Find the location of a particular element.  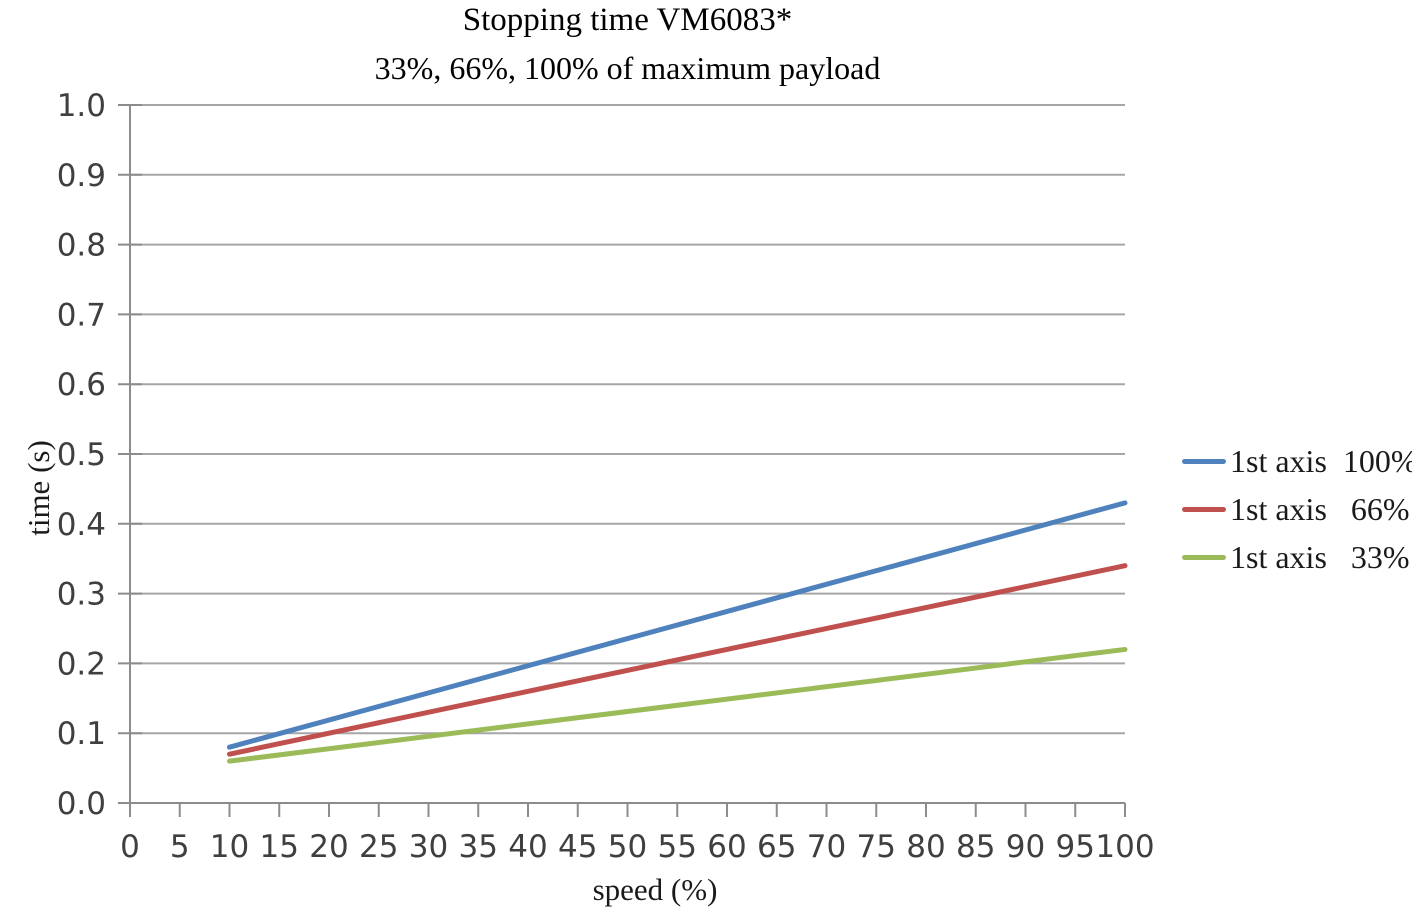

y-tick-label: 0.8 is located at coordinates (81, 246).